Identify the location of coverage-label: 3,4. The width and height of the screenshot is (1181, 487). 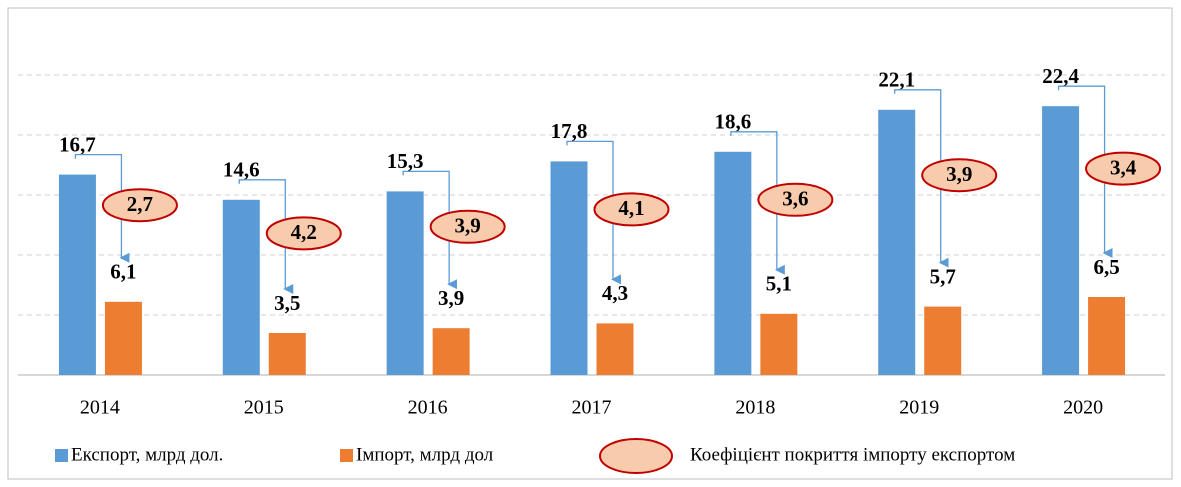
(1123, 167).